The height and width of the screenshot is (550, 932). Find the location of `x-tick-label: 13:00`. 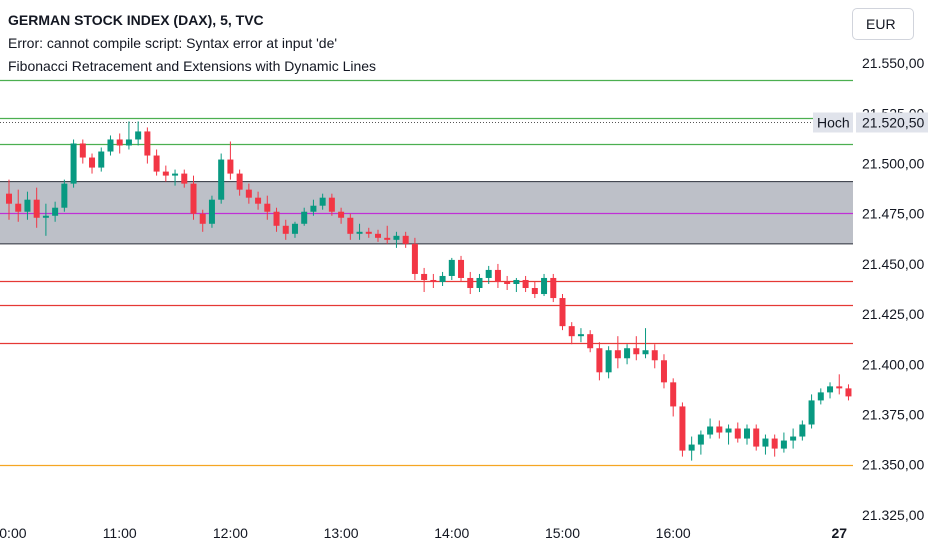

x-tick-label: 13:00 is located at coordinates (341, 533).